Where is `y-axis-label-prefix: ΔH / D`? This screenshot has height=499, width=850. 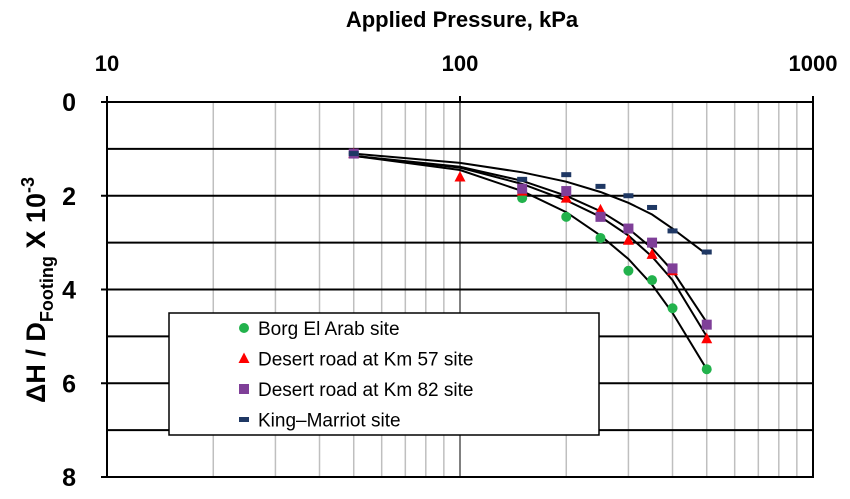 y-axis-label-prefix: ΔH / D is located at coordinates (36, 362).